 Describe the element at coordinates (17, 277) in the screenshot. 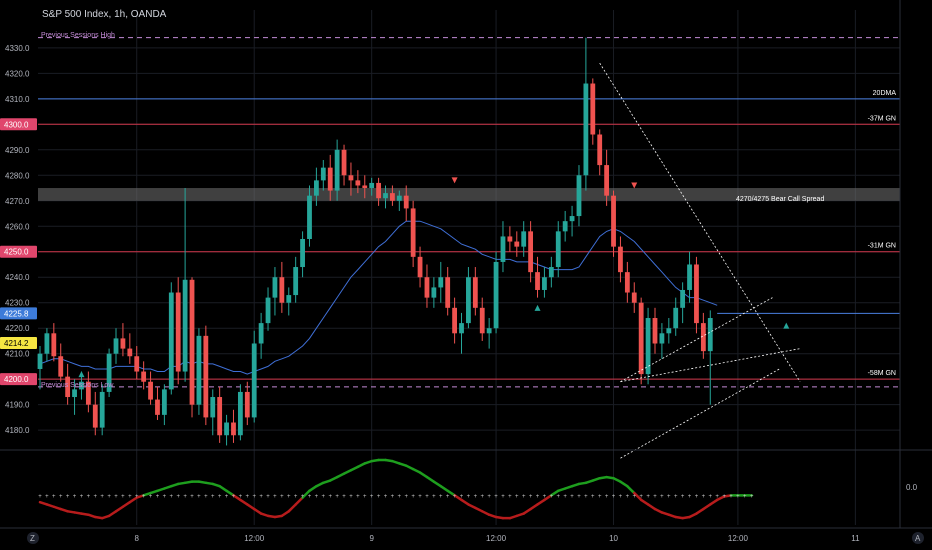

I see `y-tick-label: 4240.0` at that location.